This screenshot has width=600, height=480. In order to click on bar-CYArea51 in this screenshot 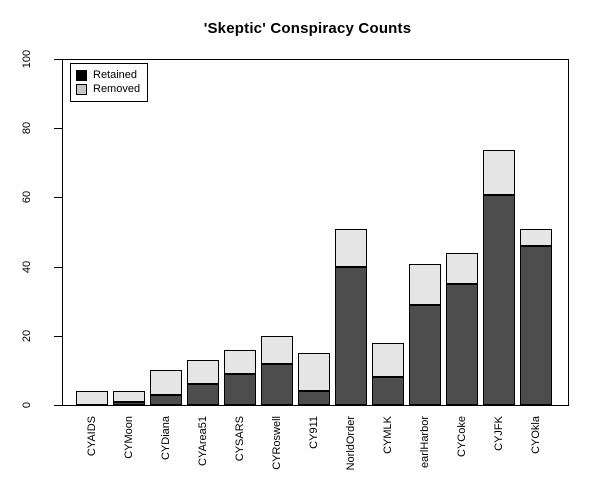, I will do `click(203, 382)`.